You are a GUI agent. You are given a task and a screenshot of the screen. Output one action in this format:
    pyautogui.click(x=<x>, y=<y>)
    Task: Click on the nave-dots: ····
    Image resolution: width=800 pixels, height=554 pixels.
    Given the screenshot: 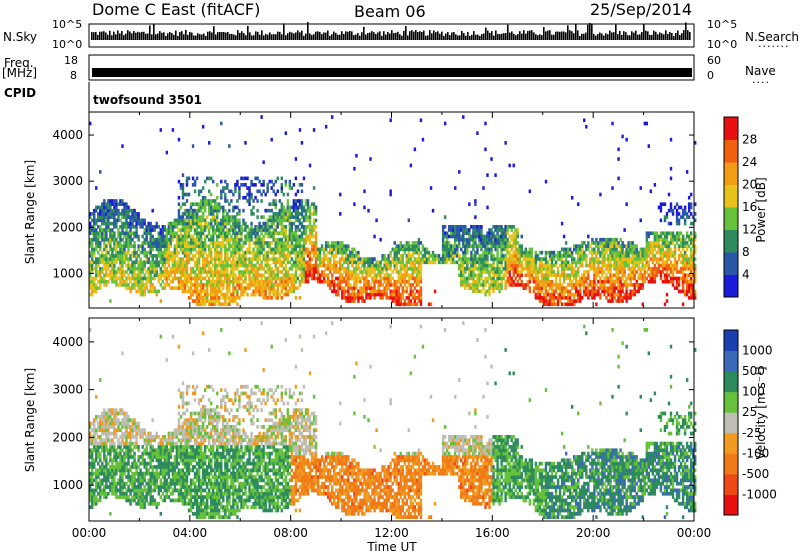 What is the action you would take?
    pyautogui.click(x=761, y=82)
    